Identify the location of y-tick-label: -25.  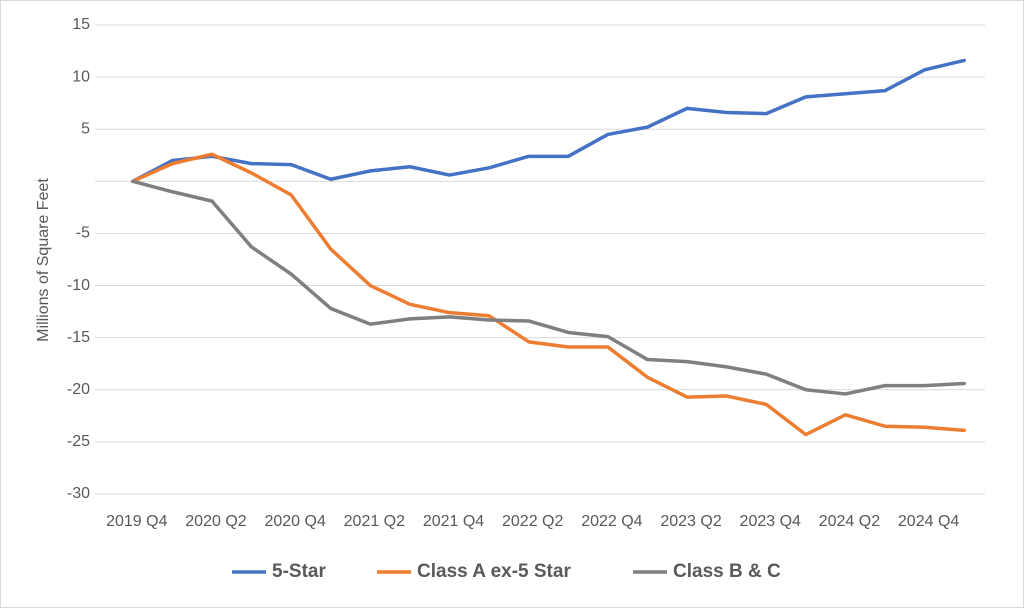
(78, 441).